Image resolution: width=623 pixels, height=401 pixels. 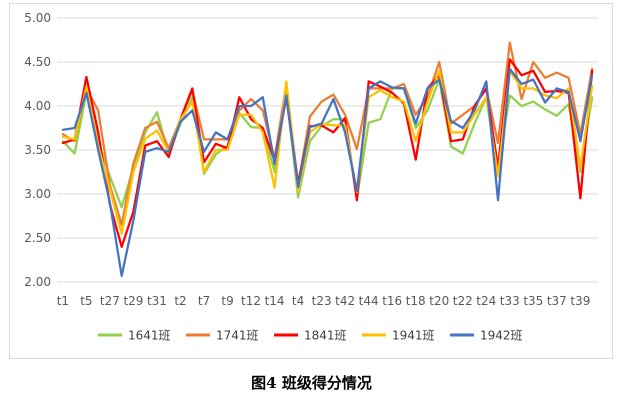 I want to click on x-tick-label: t37, so click(x=557, y=301).